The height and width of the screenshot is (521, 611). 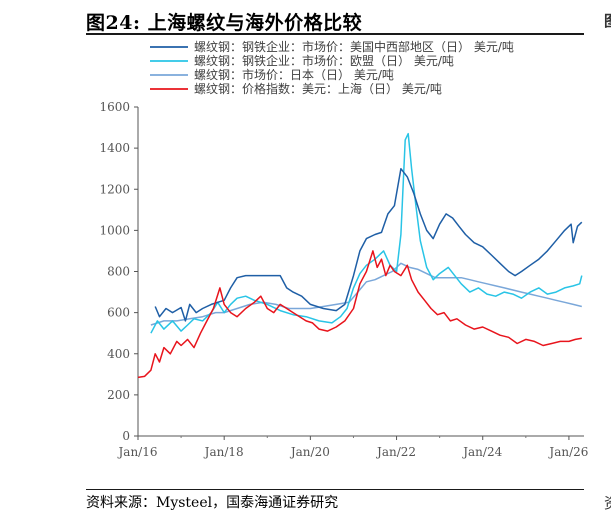 What do you see at coordinates (335, 34) in the screenshot?
I see `title-divider` at bounding box center [335, 34].